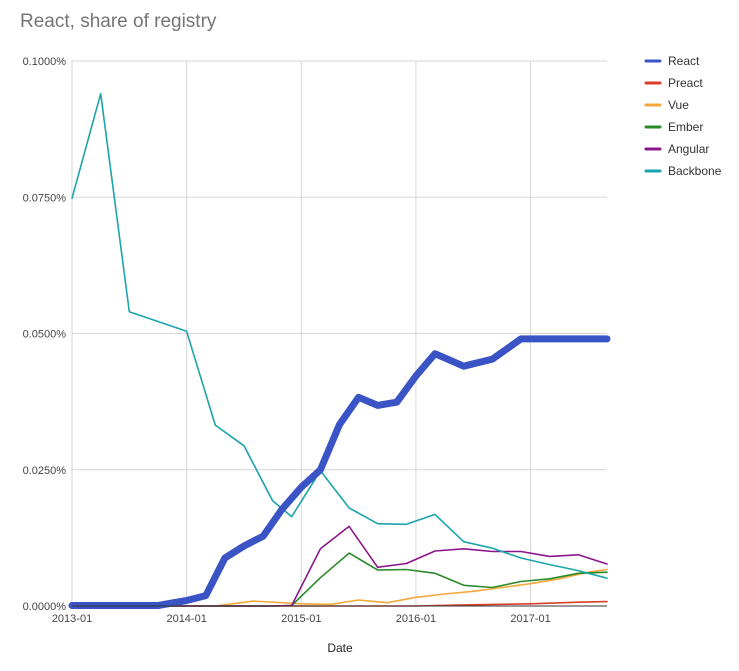  I want to click on x-tick-label: 2013-01, so click(72, 619).